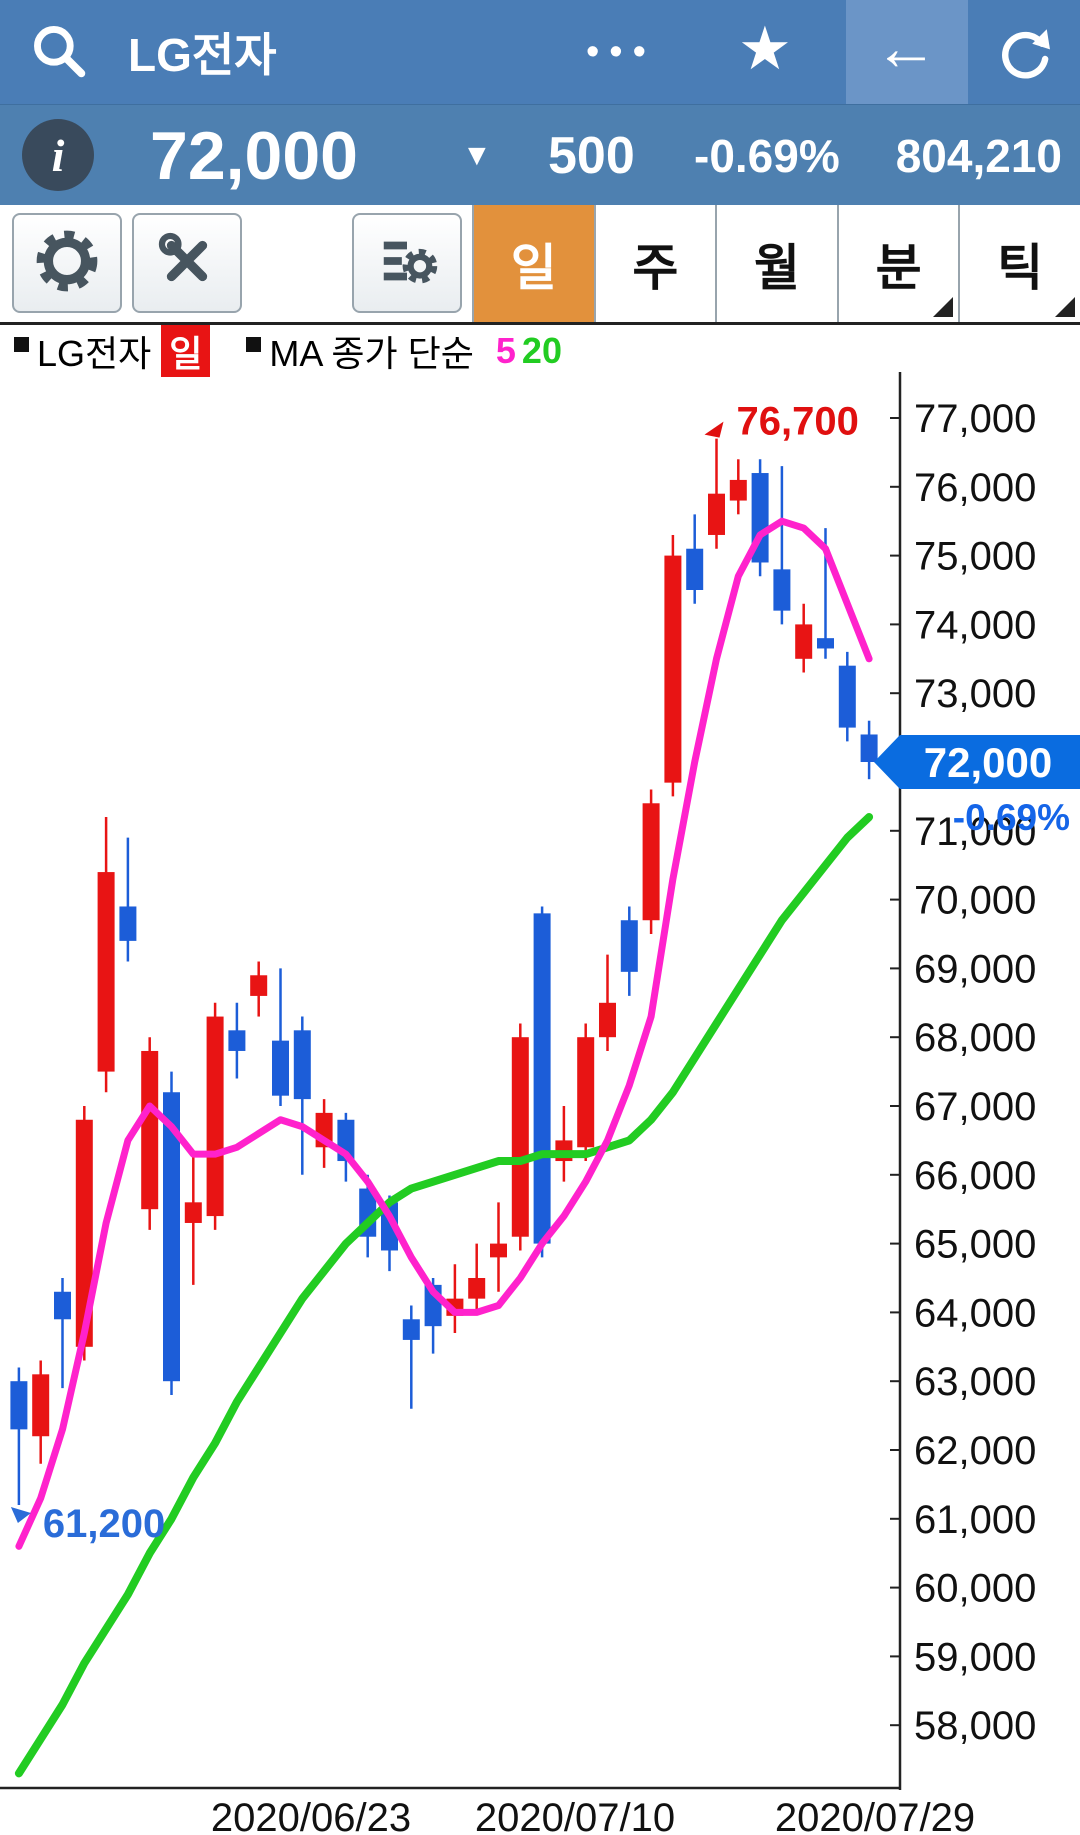 The width and height of the screenshot is (1080, 1835). I want to click on svg-text: 76,700, so click(798, 422).